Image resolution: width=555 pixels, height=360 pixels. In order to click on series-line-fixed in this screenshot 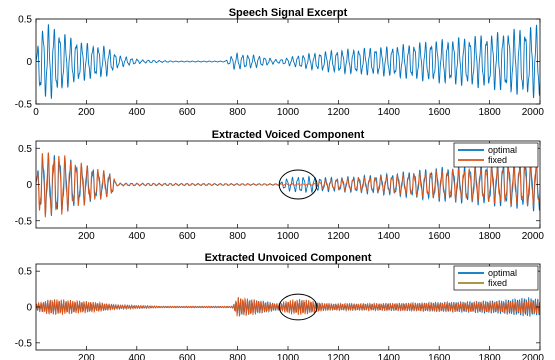, I will do `click(288, 306)`.